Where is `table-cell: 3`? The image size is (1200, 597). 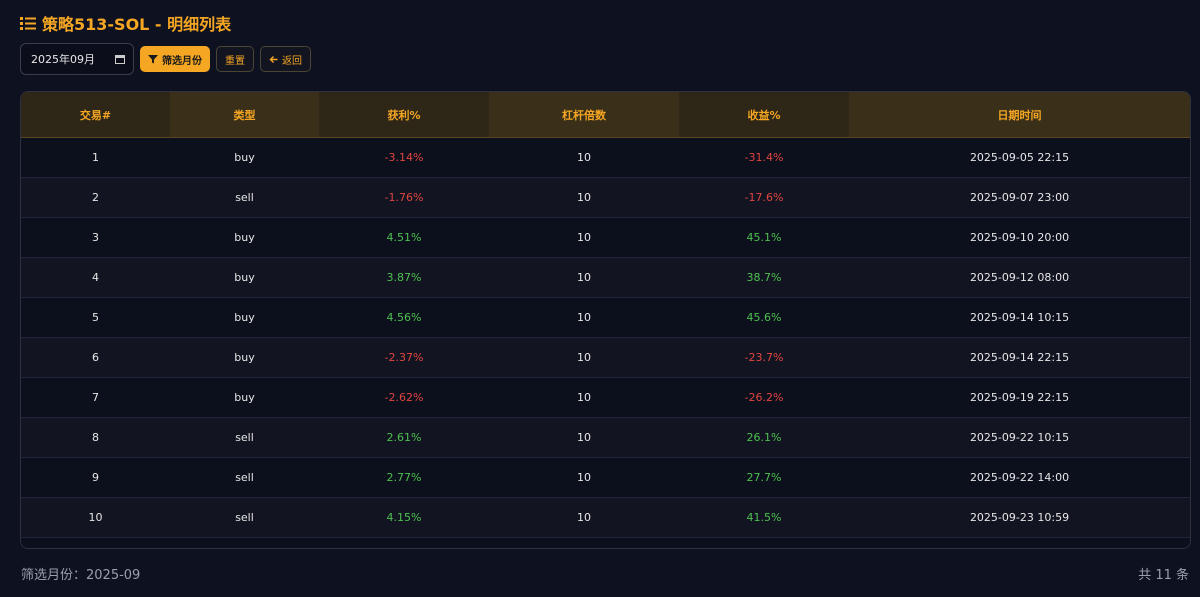 table-cell: 3 is located at coordinates (95, 237).